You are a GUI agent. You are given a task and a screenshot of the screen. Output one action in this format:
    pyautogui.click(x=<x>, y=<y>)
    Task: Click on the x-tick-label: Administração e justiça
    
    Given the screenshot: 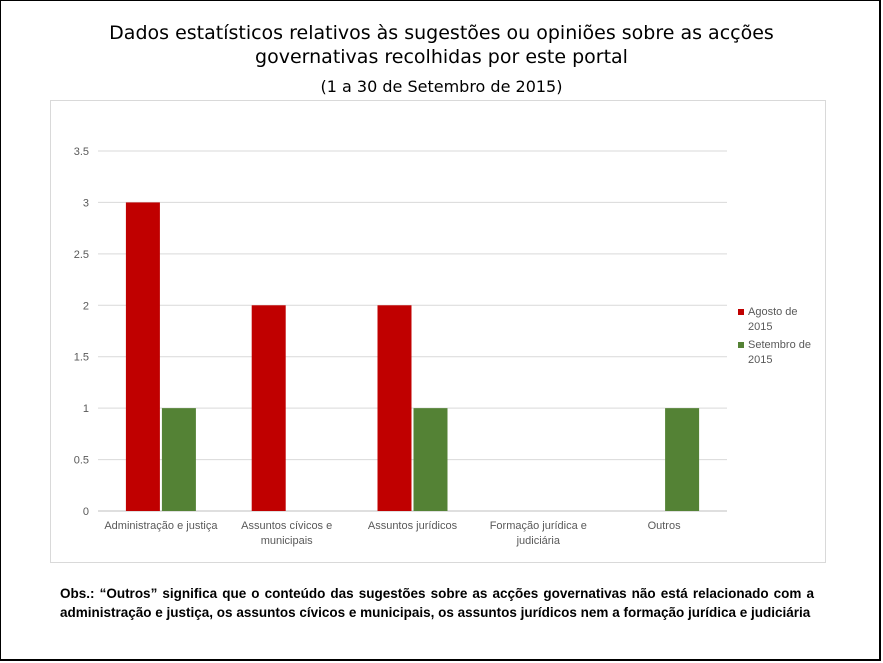 What is the action you would take?
    pyautogui.click(x=161, y=526)
    